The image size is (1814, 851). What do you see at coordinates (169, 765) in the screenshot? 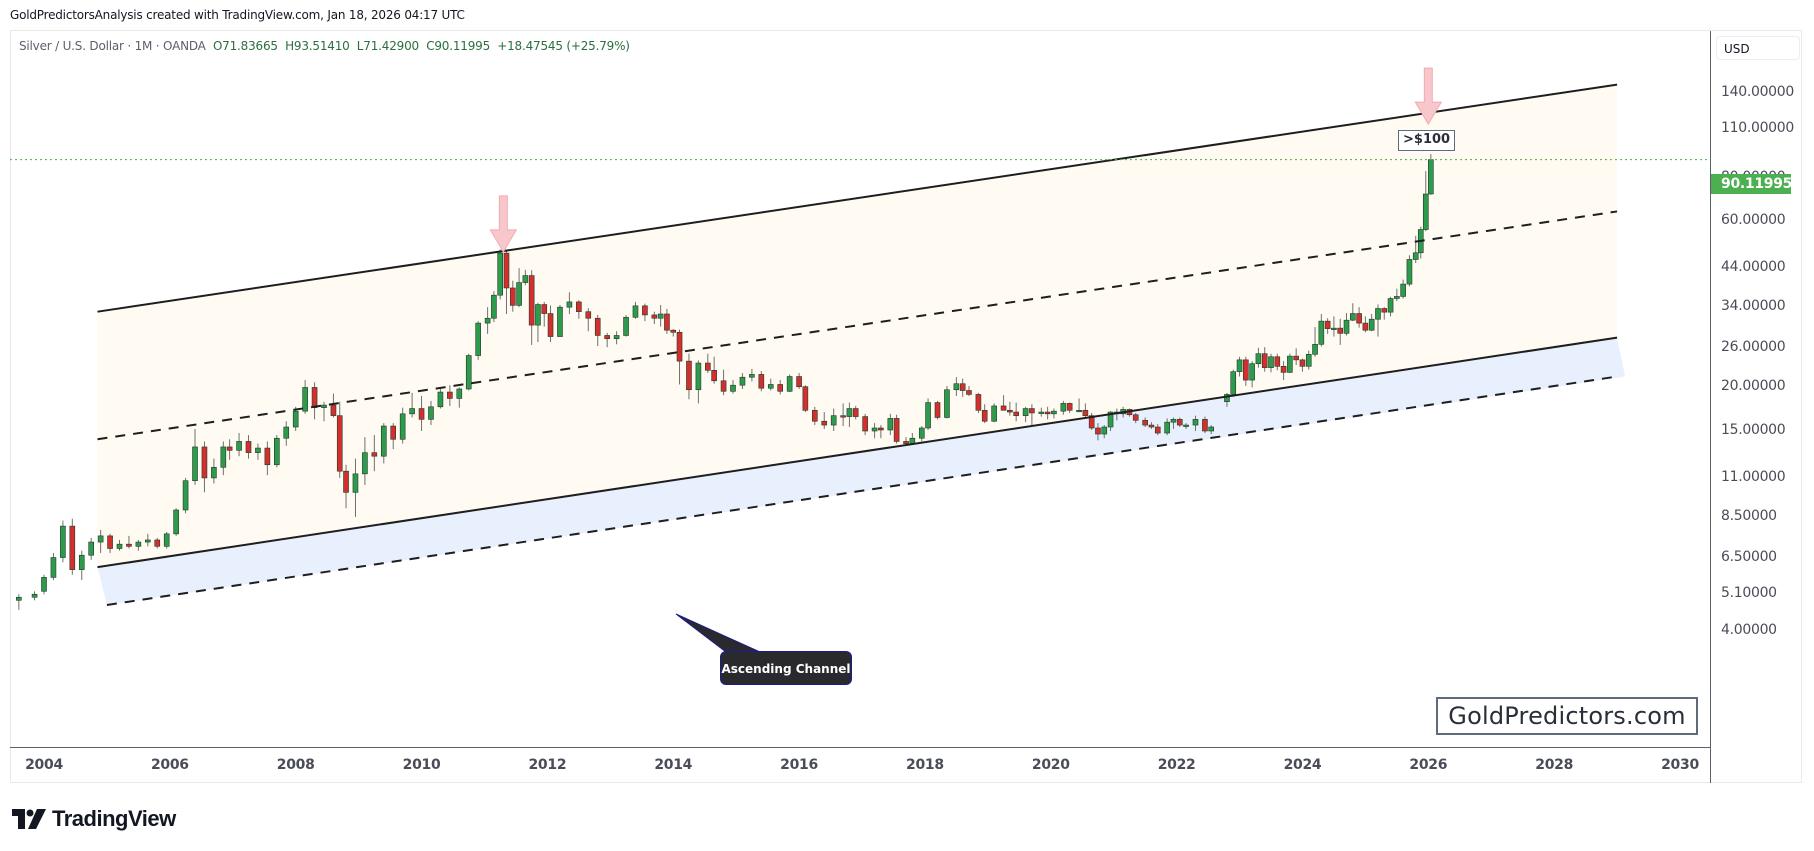
I see `time-tick-label: 2006` at bounding box center [169, 765].